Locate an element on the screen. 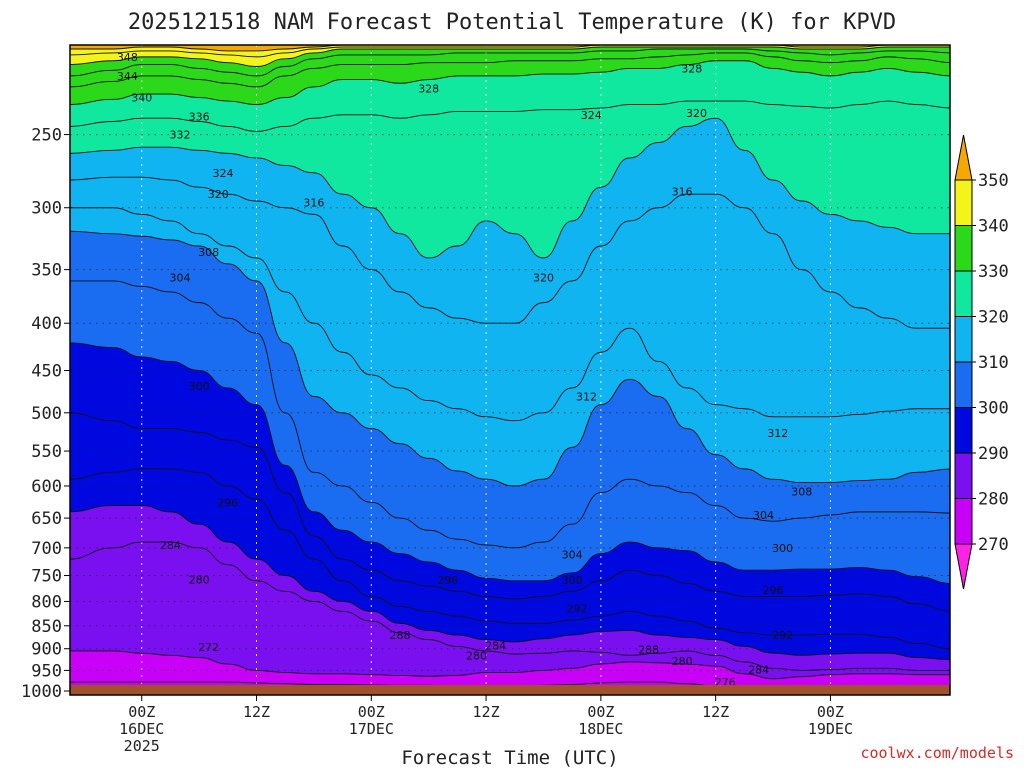 The width and height of the screenshot is (1024, 768). colorbar-label: 330 is located at coordinates (993, 272).